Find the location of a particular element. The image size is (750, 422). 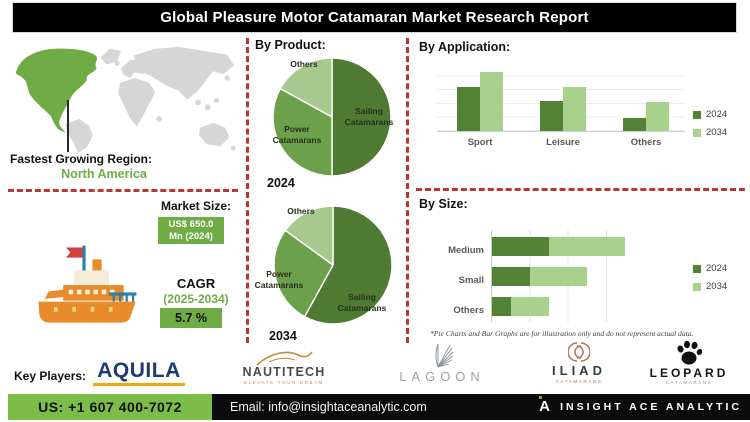

world-map-svg is located at coordinates (125, 100).